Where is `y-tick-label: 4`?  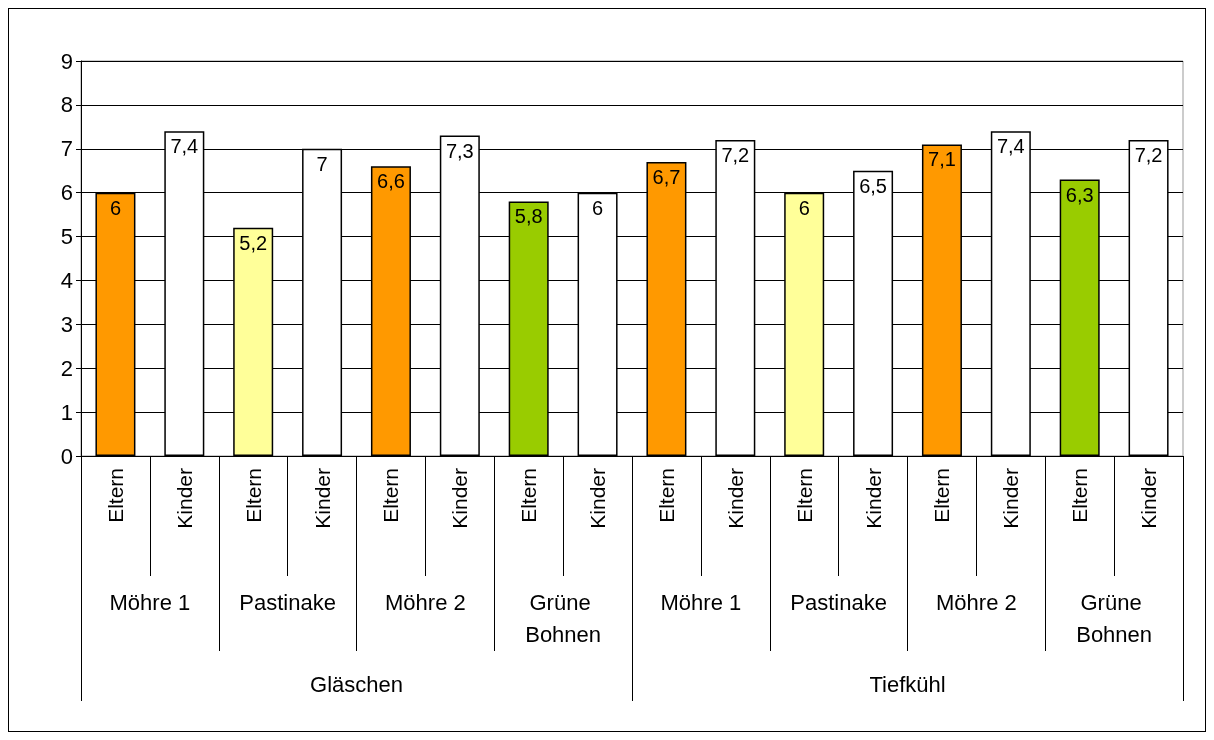 y-tick-label: 4 is located at coordinates (66, 280).